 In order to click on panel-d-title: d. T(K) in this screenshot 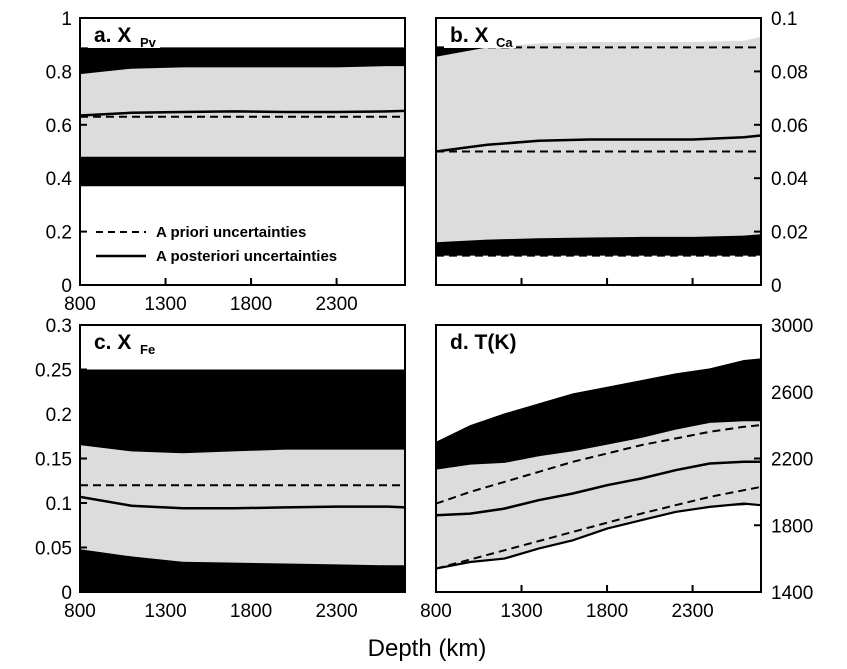, I will do `click(483, 342)`.